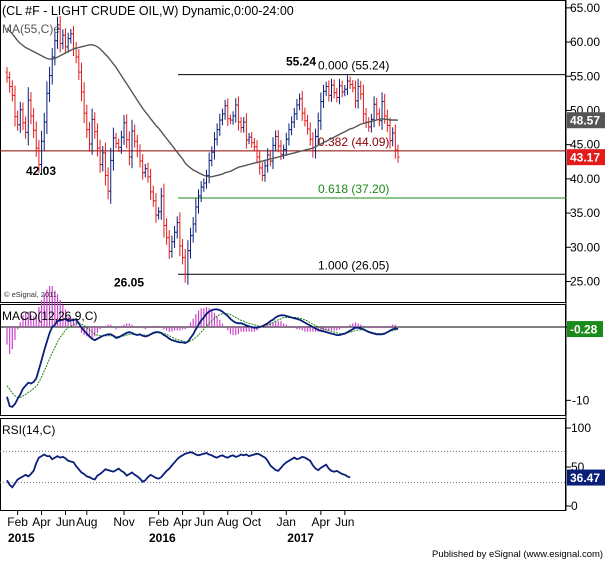 The width and height of the screenshot is (608, 566). I want to click on rsi-badge-bg, so click(586, 477).